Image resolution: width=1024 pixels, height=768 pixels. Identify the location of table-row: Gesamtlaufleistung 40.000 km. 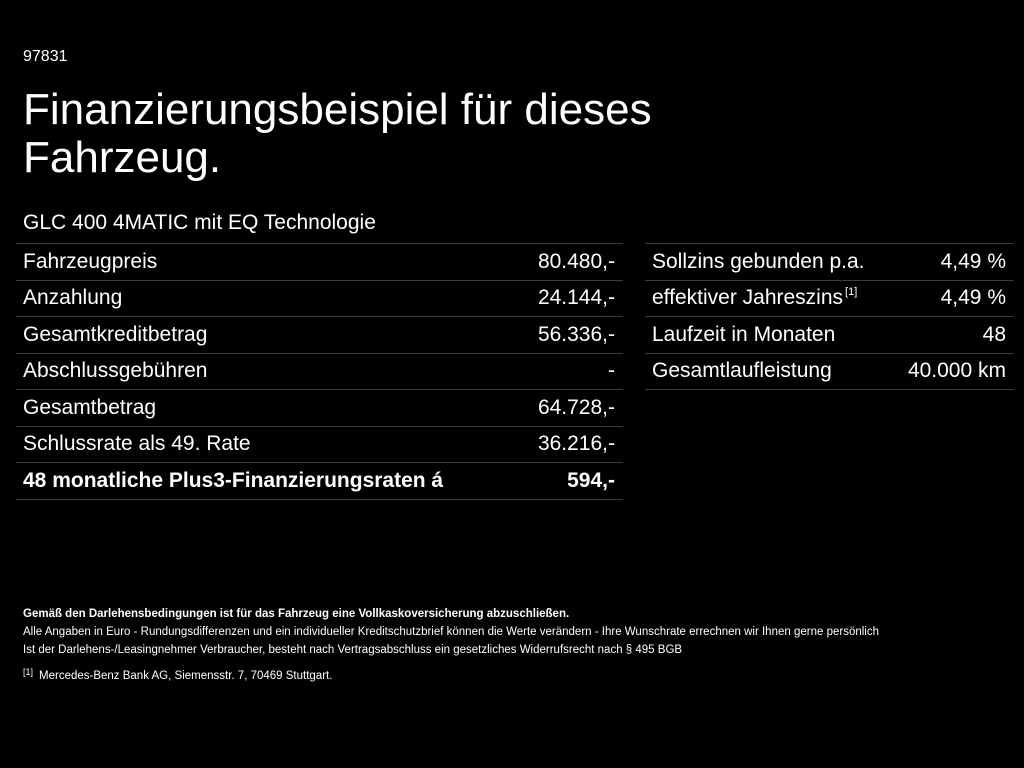
(829, 371).